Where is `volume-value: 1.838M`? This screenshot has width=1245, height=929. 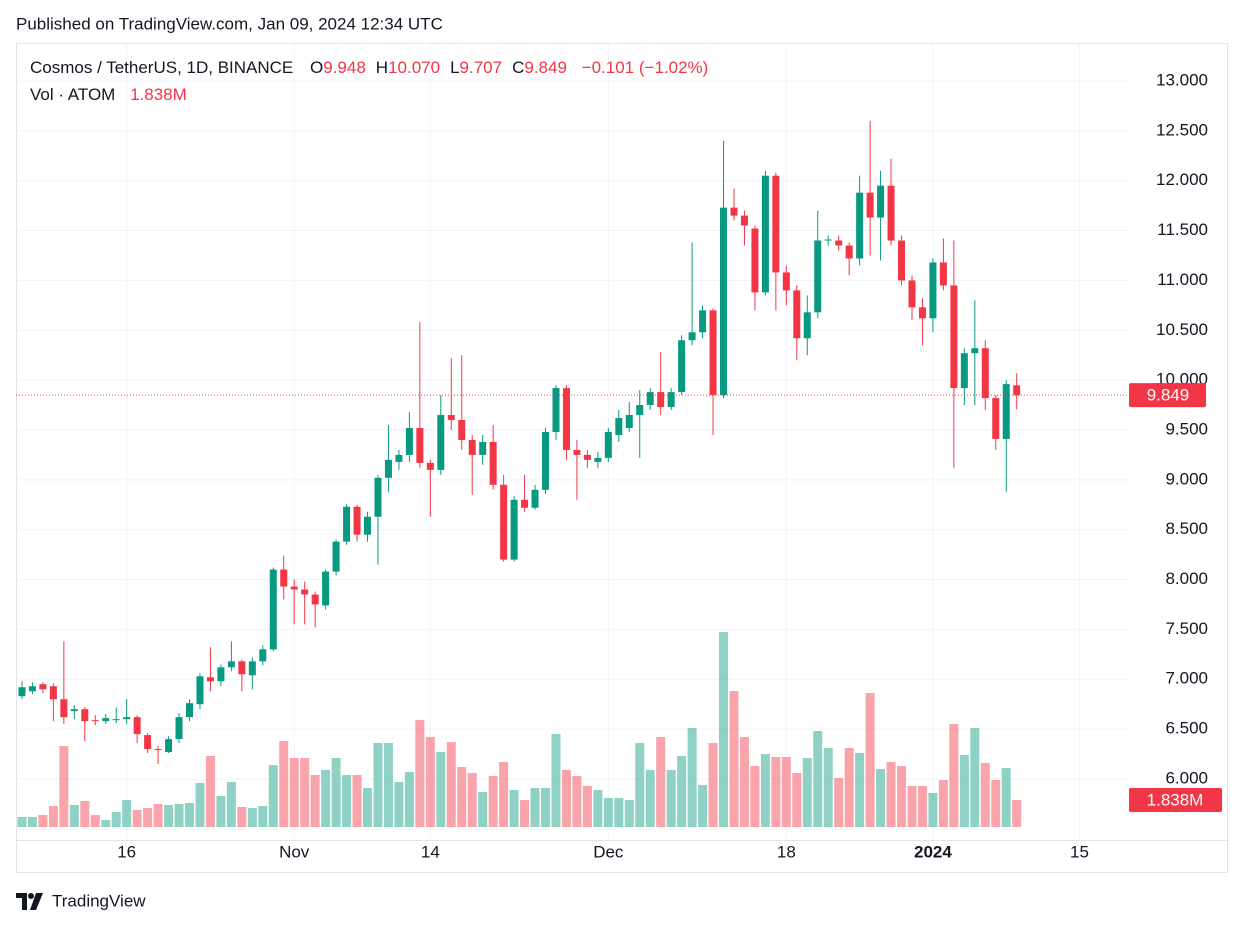
volume-value: 1.838M is located at coordinates (158, 94).